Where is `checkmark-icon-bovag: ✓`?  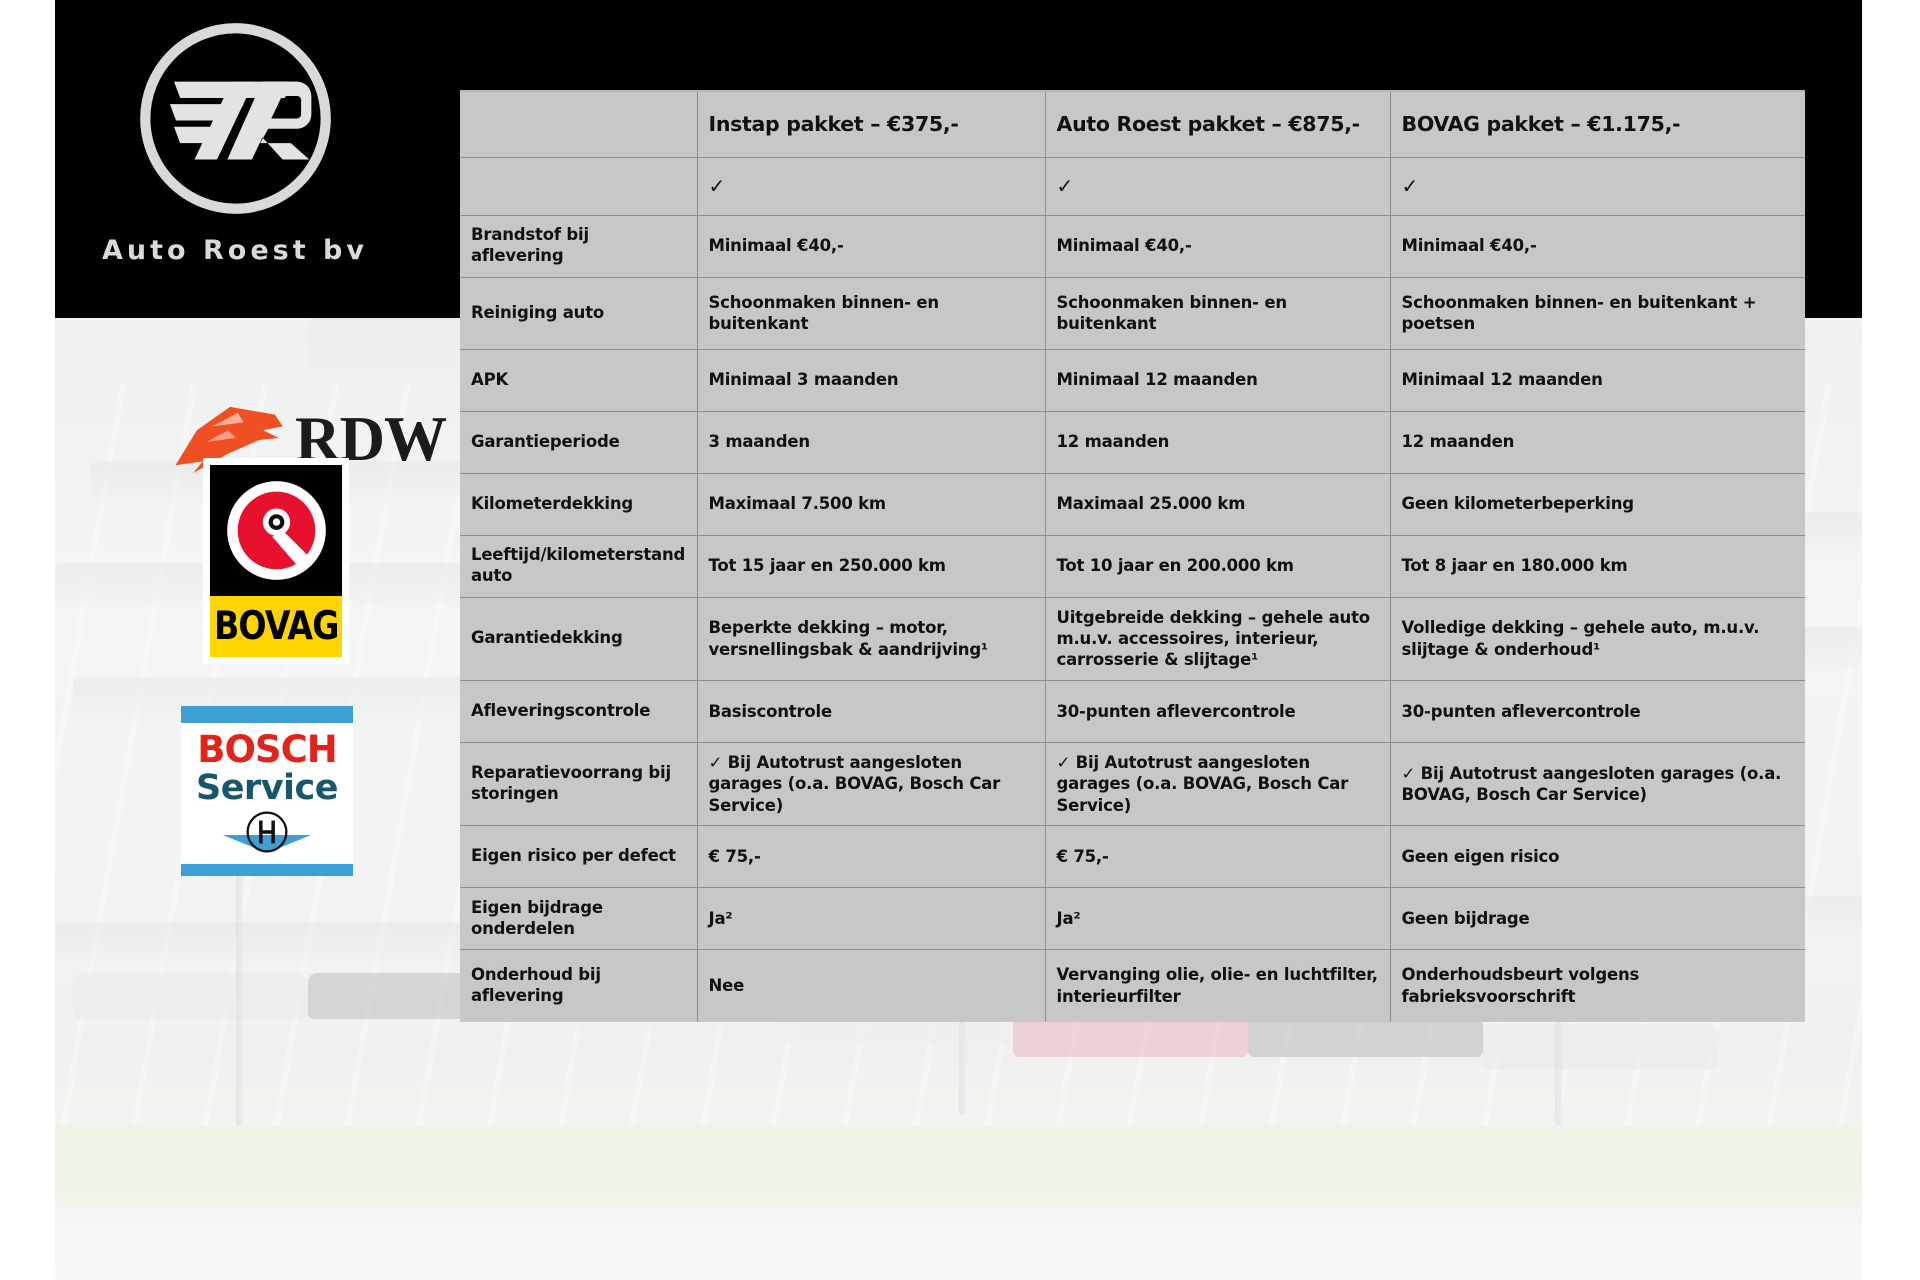
checkmark-icon-bovag: ✓ is located at coordinates (1597, 186).